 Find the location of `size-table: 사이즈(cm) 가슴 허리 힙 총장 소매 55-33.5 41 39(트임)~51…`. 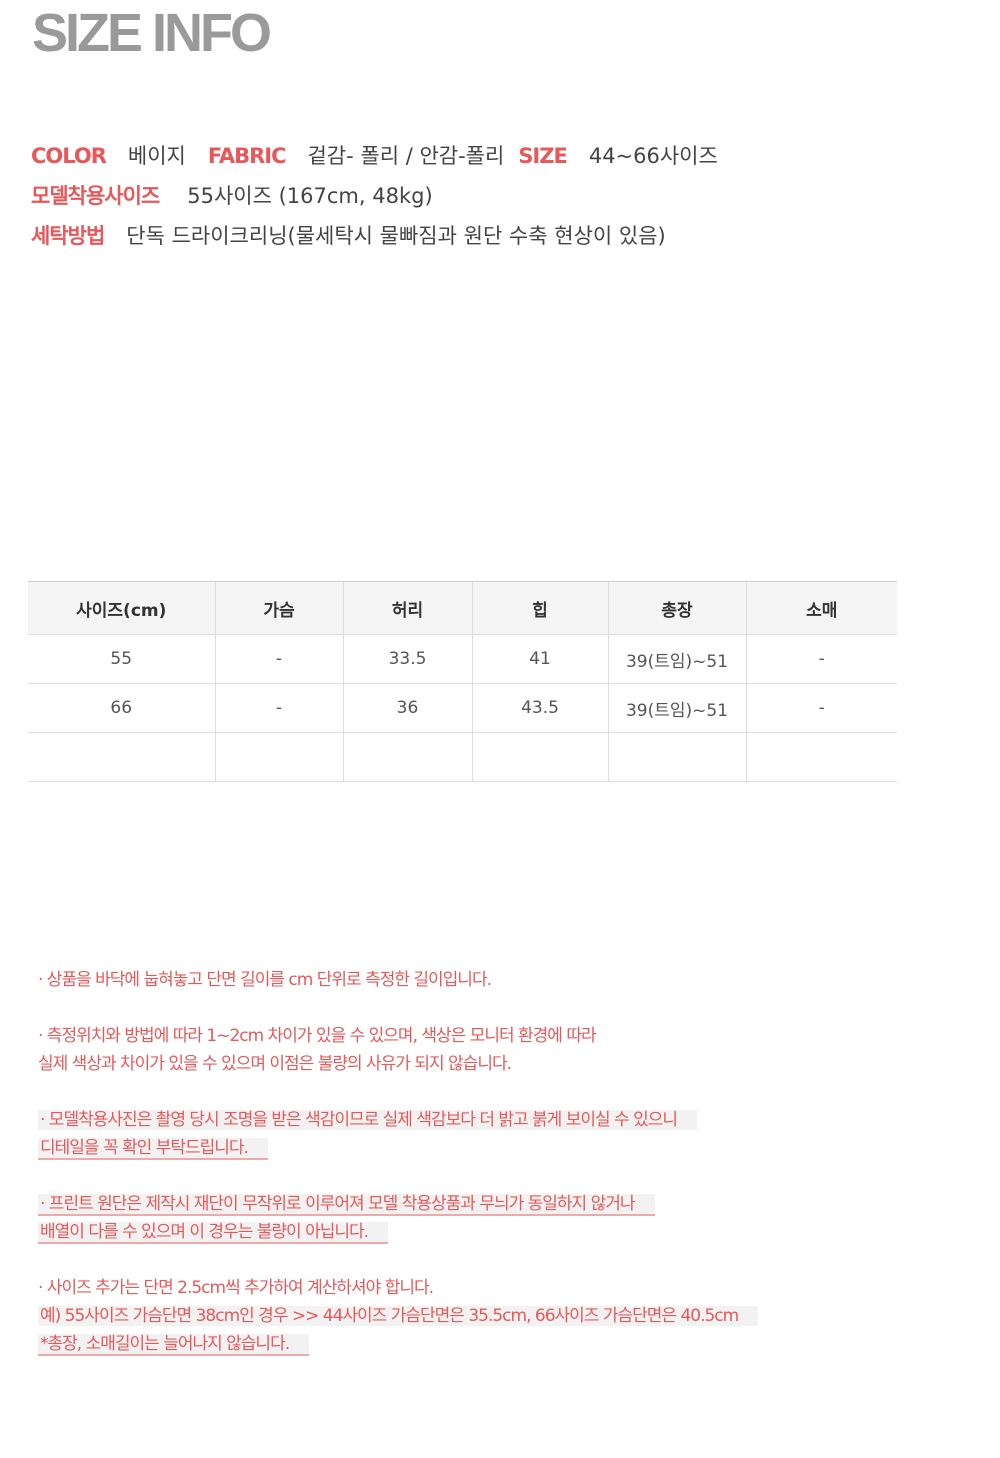

size-table: 사이즈(cm) 가슴 허리 힙 총장 소매 55-33.5 41 39(트임)~51… is located at coordinates (462, 681).